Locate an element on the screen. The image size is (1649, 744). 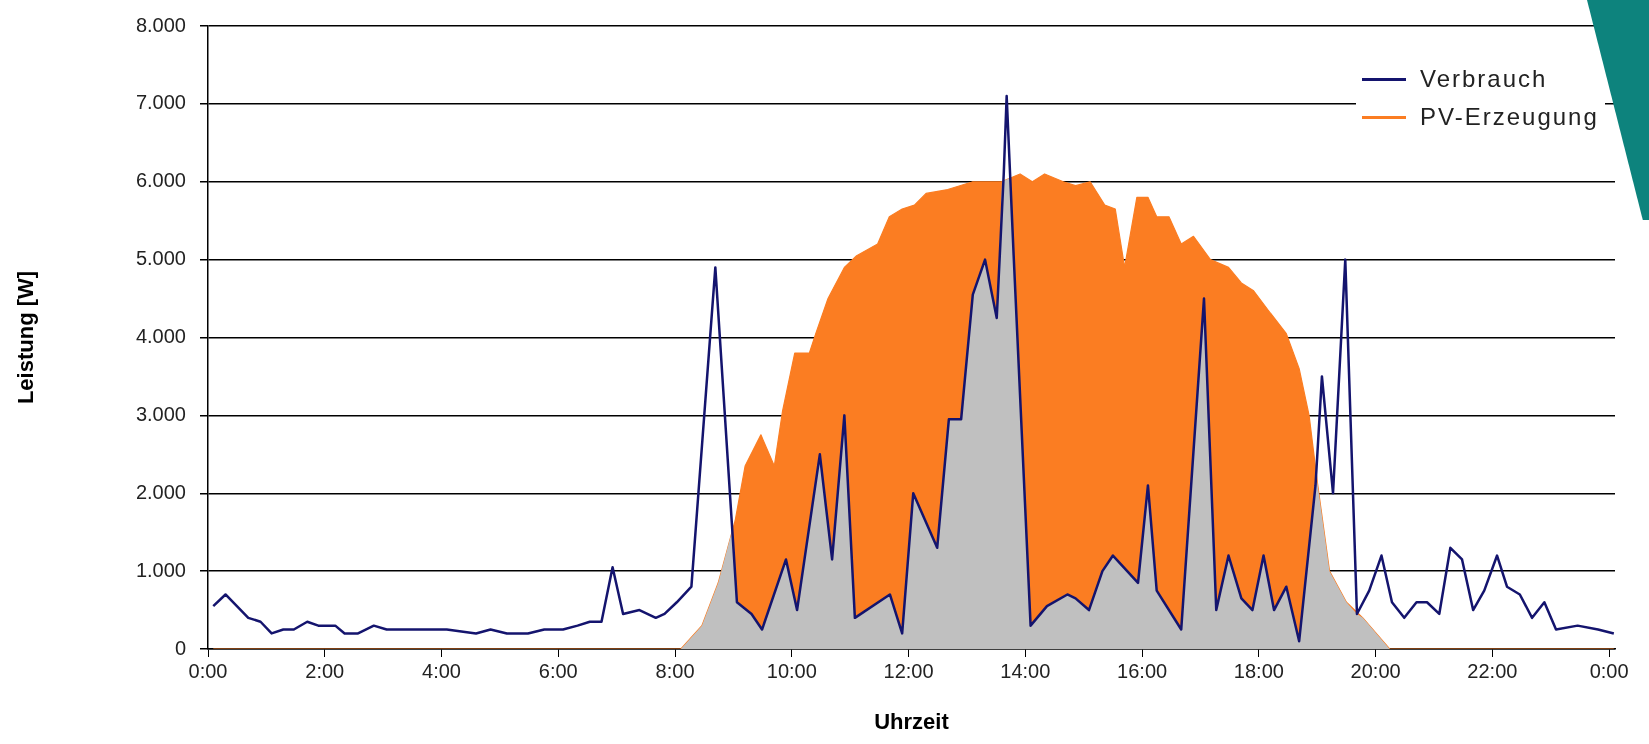
y-tick-label: 0 is located at coordinates (180, 647).